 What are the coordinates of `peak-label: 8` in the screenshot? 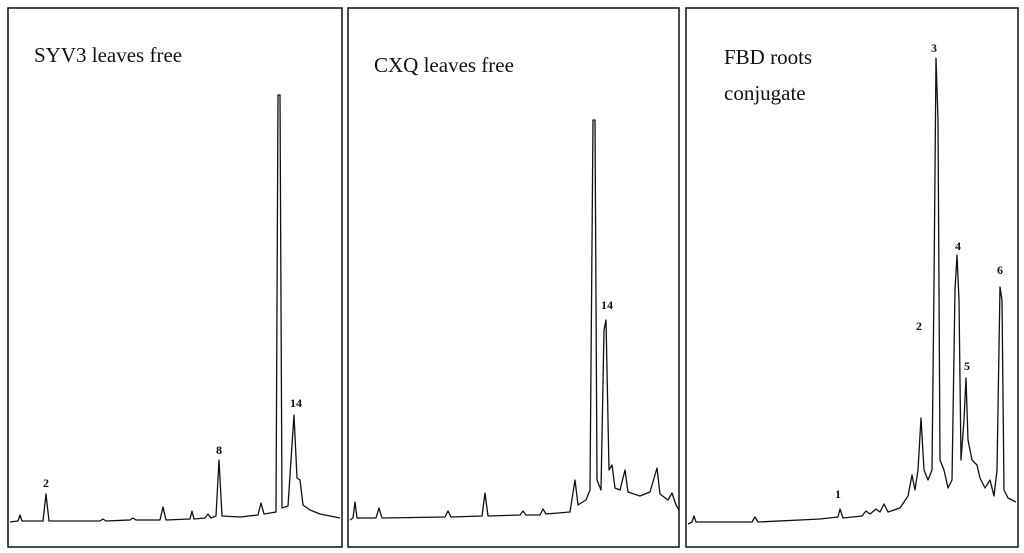 It's located at (219, 450).